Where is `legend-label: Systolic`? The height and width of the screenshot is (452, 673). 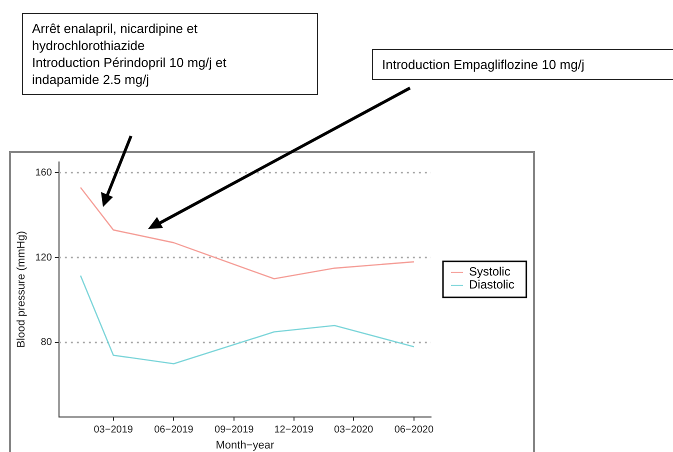 legend-label: Systolic is located at coordinates (489, 271).